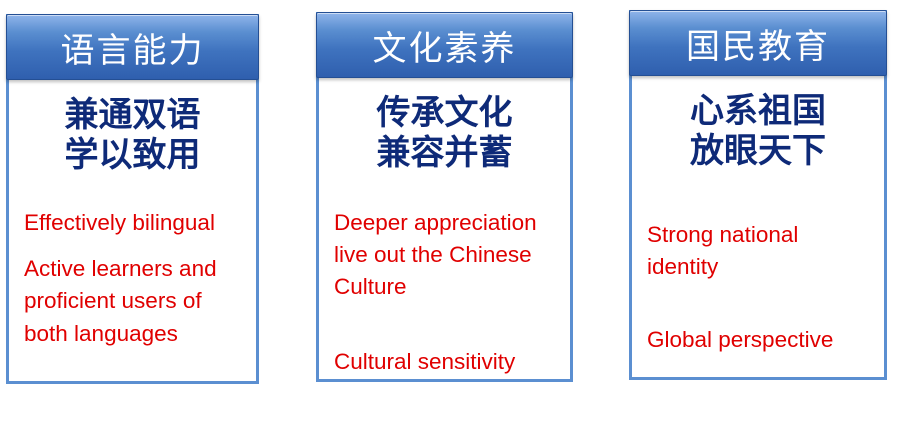  I want to click on card-point: Global perspective, so click(740, 340).